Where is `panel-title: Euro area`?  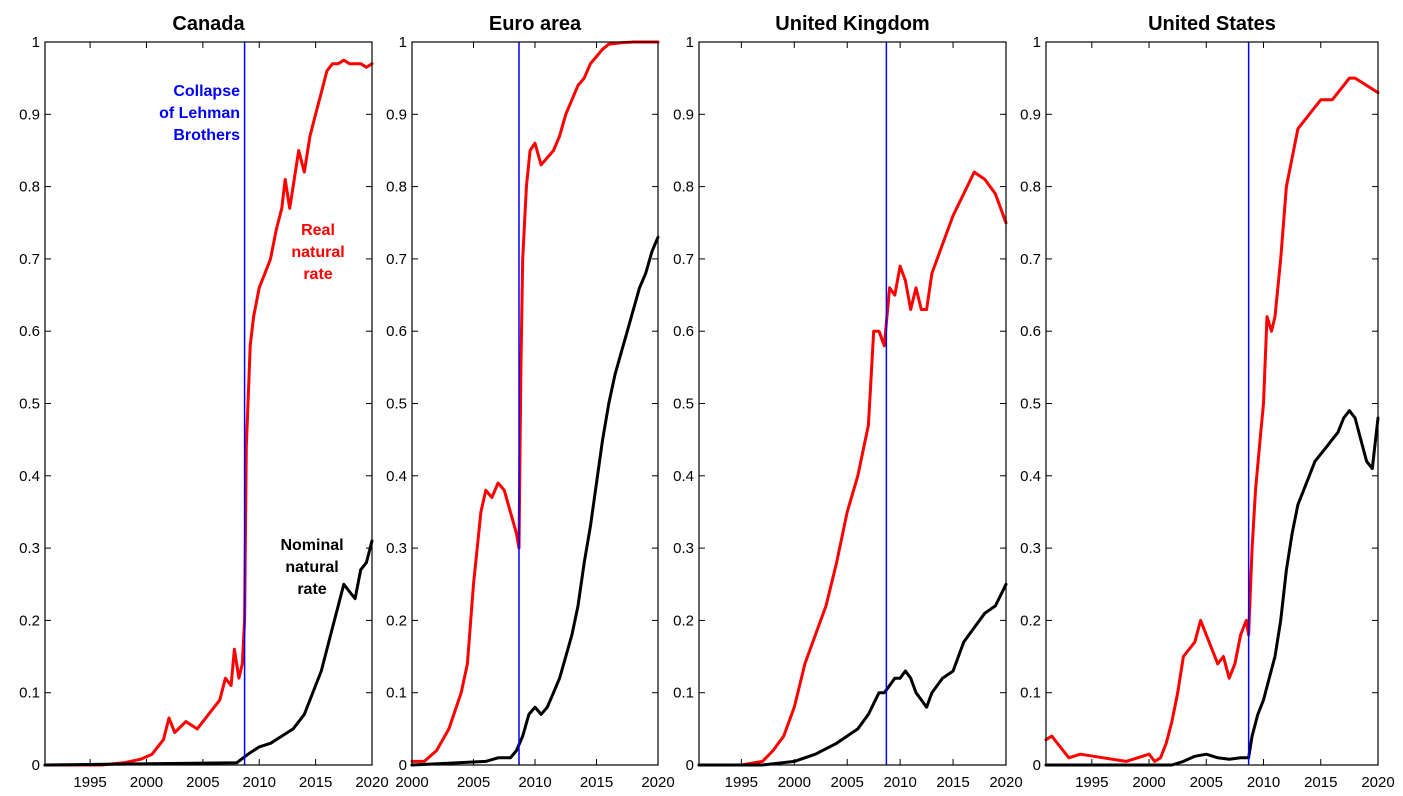 panel-title: Euro area is located at coordinates (535, 24).